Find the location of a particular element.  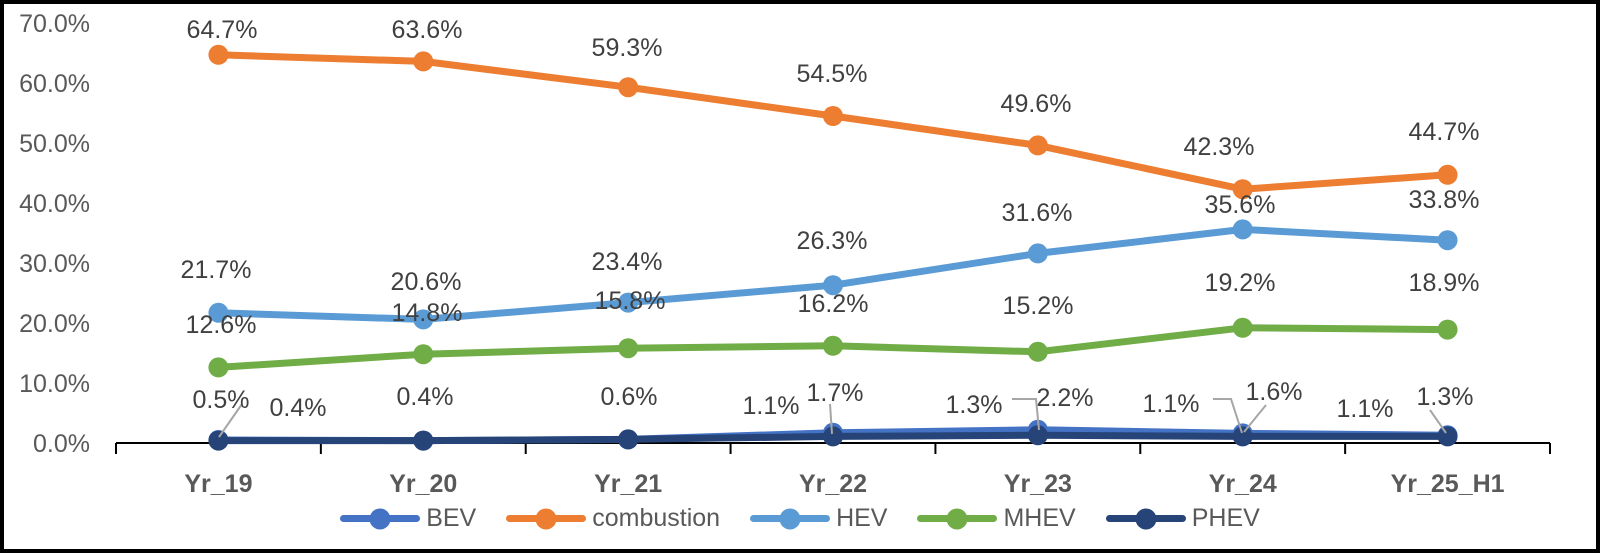

legend-marker-bev is located at coordinates (380, 518).